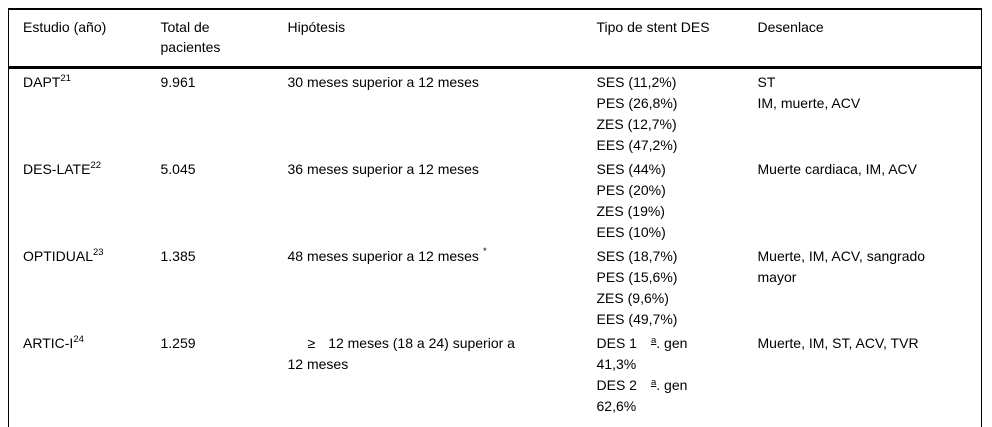 The height and width of the screenshot is (427, 992). I want to click on hypothesis-cell: 36 meses superior a 12 meses, so click(442, 199).